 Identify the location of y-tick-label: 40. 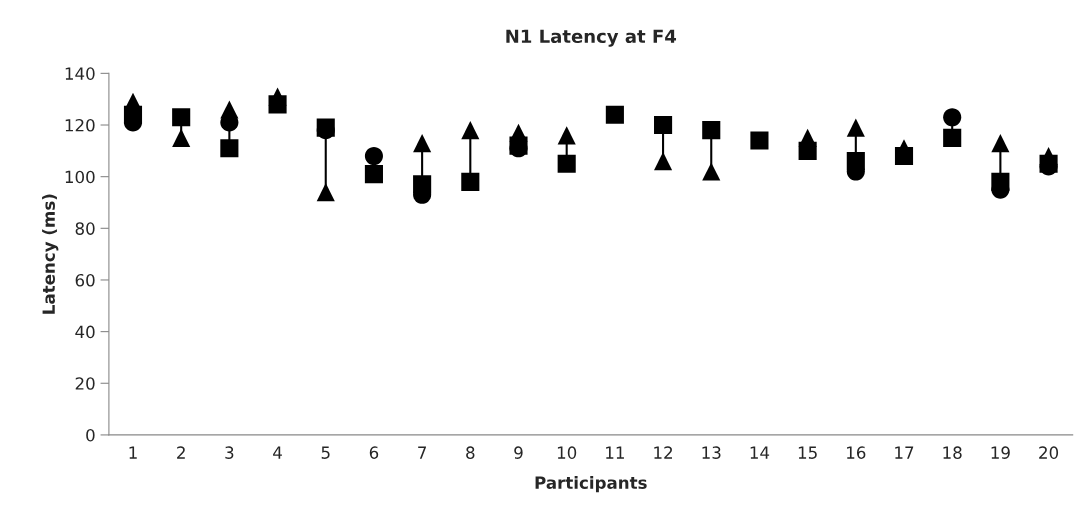
(85, 332).